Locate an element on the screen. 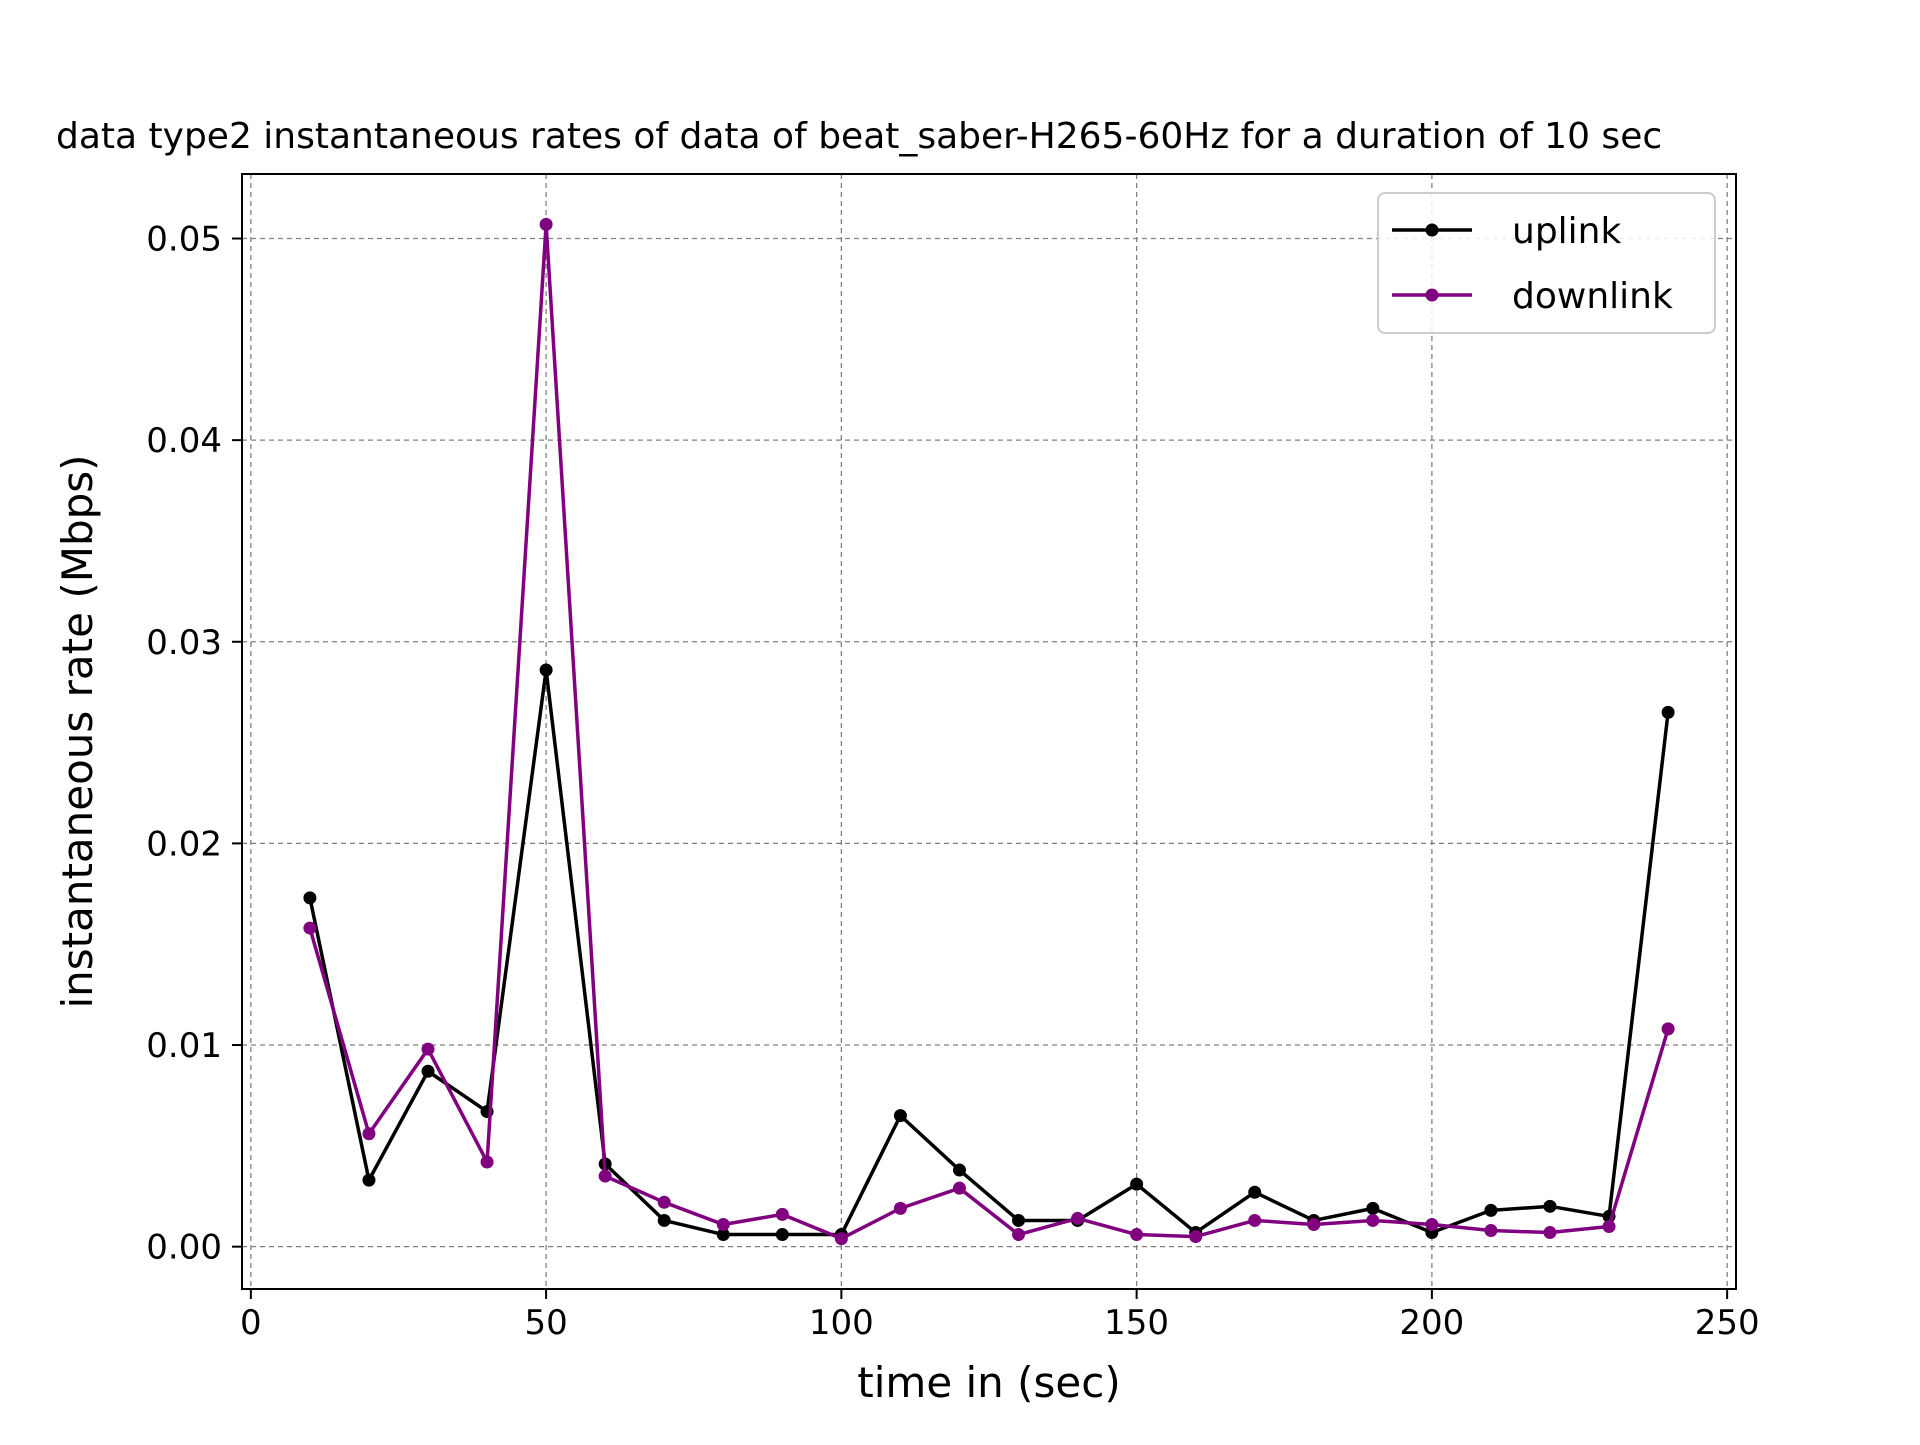 The height and width of the screenshot is (1445, 1920). x-tick-label: 0 is located at coordinates (251, 1323).